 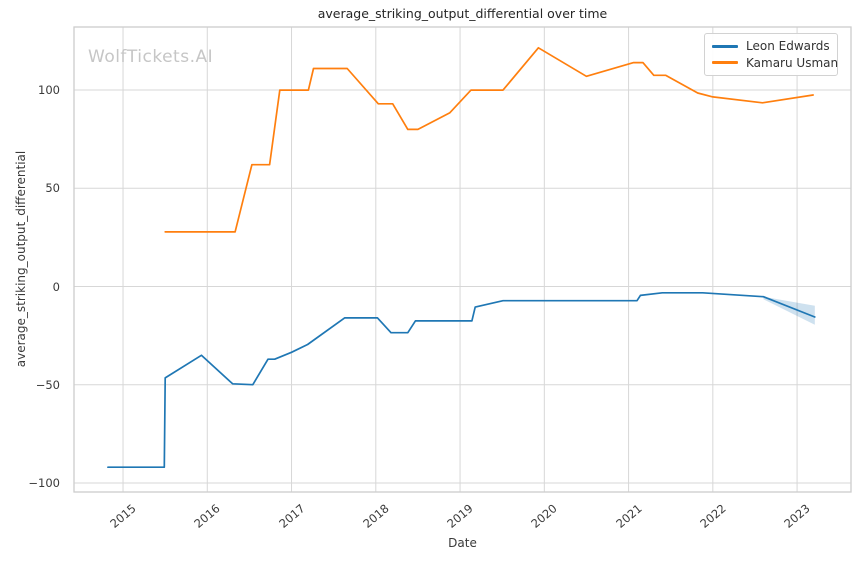 I want to click on legend-item-kamaru-usman: Kamaru Usman, so click(x=775, y=63).